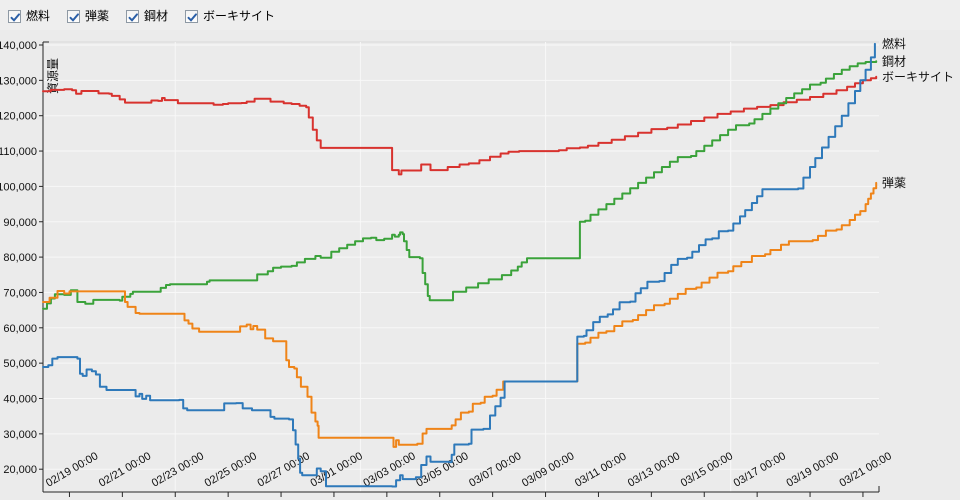  What do you see at coordinates (18, 81) in the screenshot?
I see `y-tick-label: 130,000` at bounding box center [18, 81].